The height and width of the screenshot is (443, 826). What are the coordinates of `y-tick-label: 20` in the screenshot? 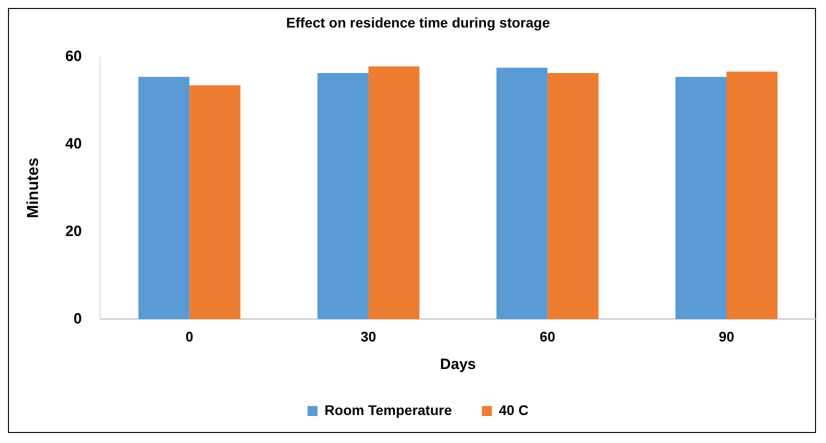 It's located at (73, 231).